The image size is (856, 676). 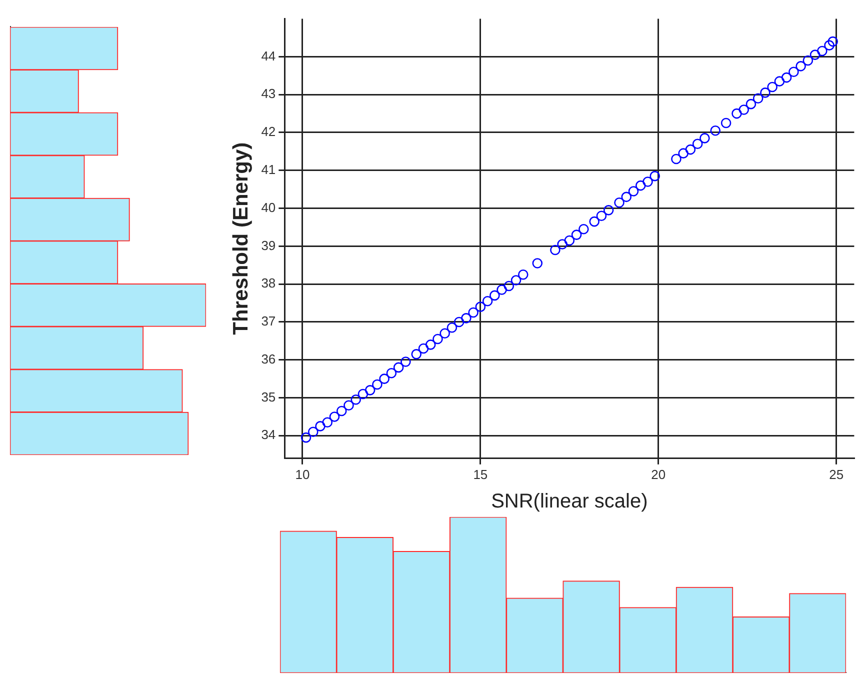 I want to click on y-tick-label: 40, so click(x=268, y=207).